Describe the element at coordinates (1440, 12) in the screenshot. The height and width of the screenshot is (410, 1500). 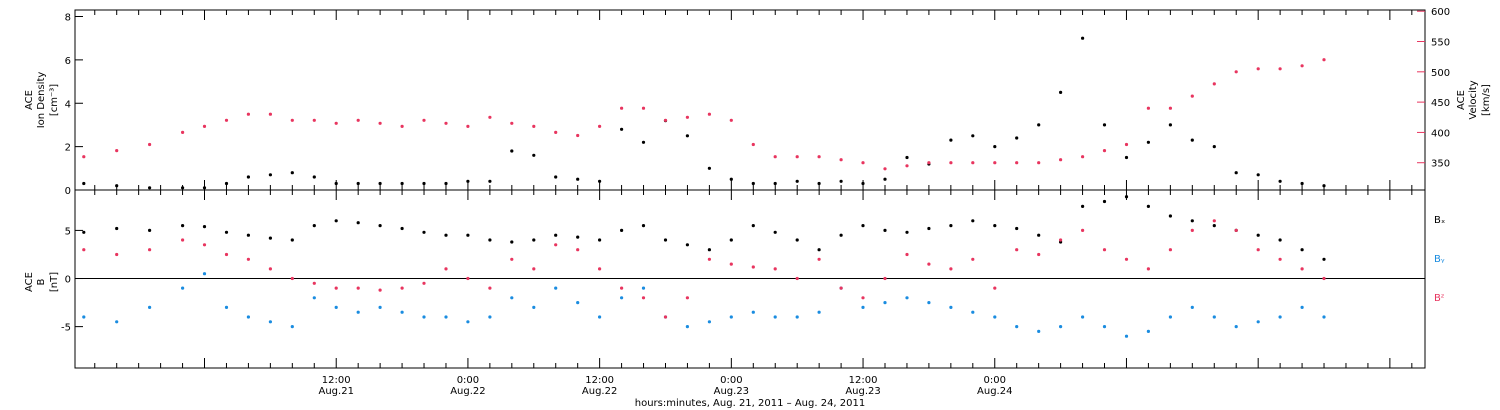
I see `top-y2-tick-label-5: 600` at that location.